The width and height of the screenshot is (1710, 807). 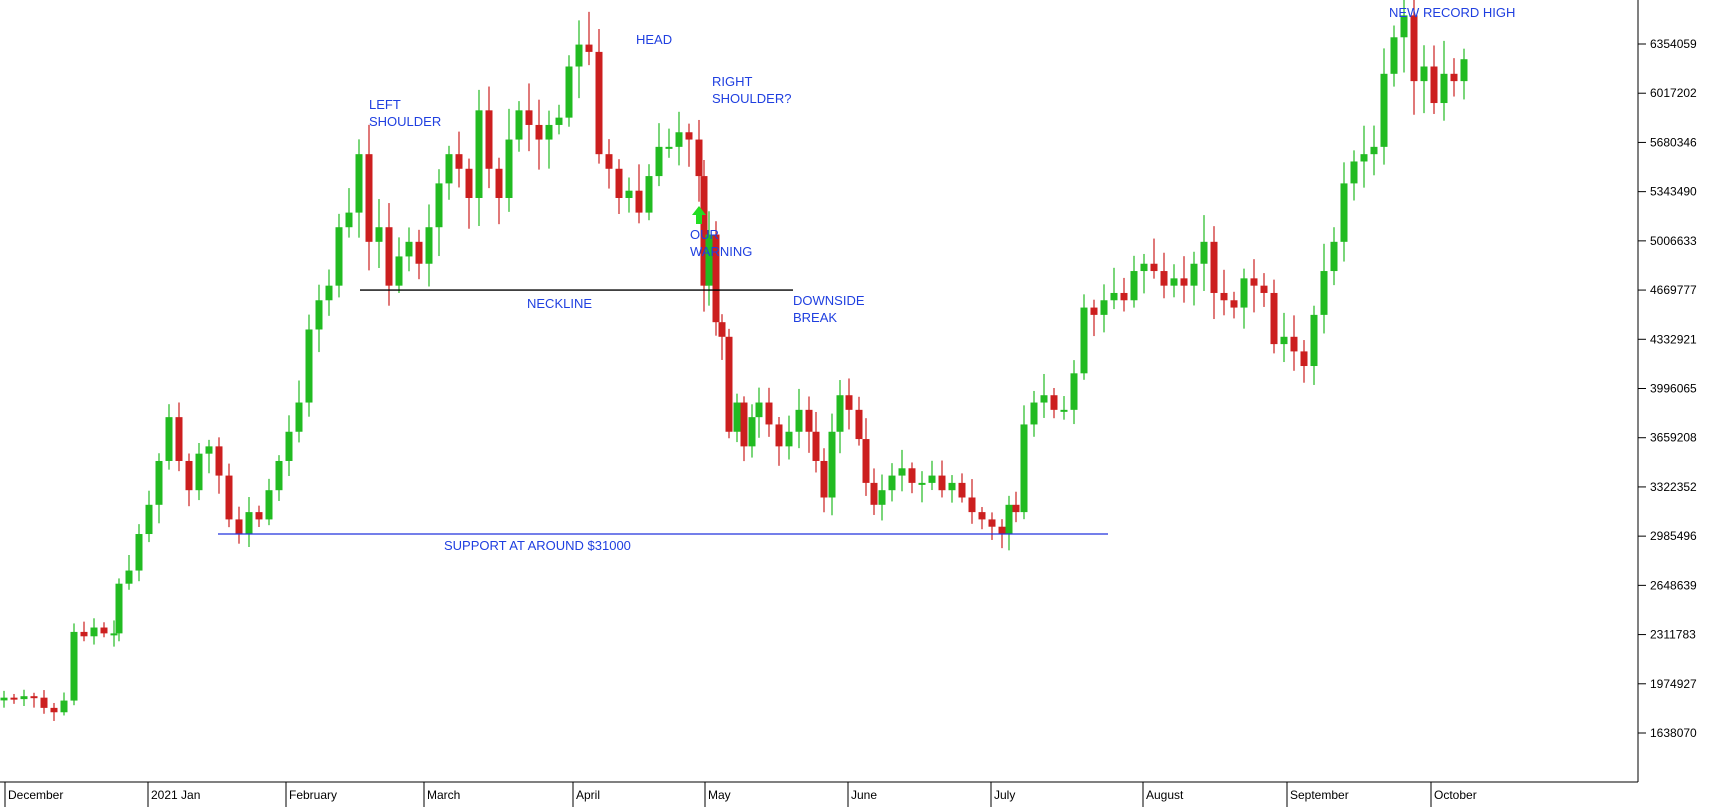 I want to click on downside-break-label-2: BREAK, so click(x=815, y=317).